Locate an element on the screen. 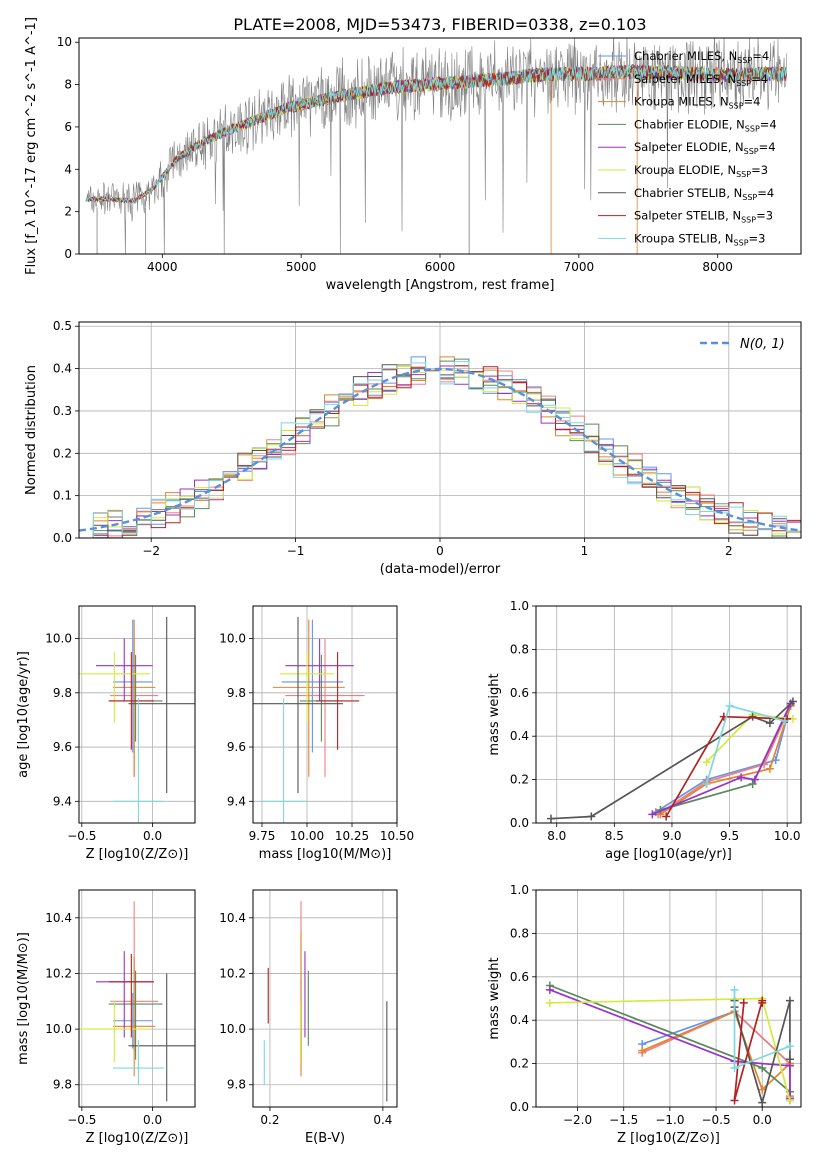 This screenshot has height=1170, width=819. y-tick-label: 2 is located at coordinates (68, 212).